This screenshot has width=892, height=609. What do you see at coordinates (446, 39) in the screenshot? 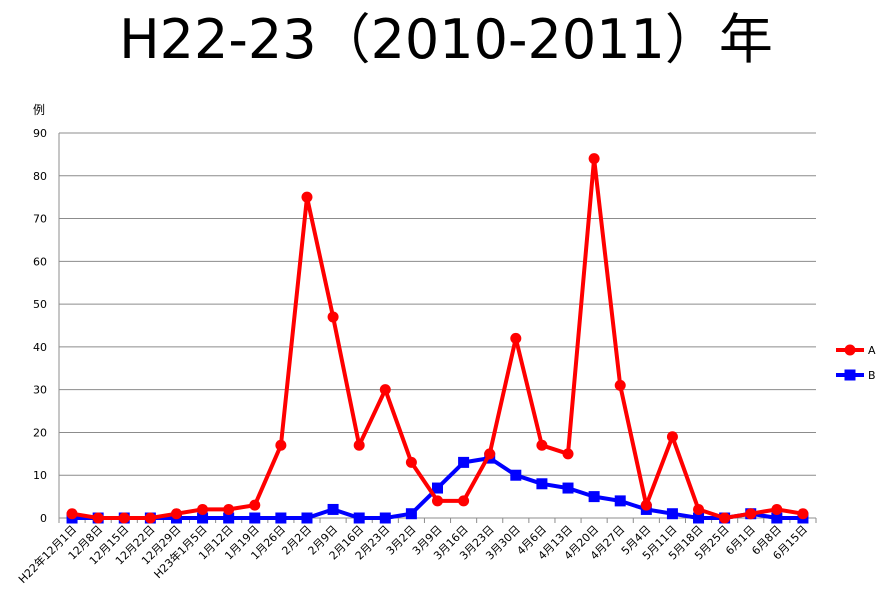
I see `chart-title: H22-23（2010-2011）年` at bounding box center [446, 39].